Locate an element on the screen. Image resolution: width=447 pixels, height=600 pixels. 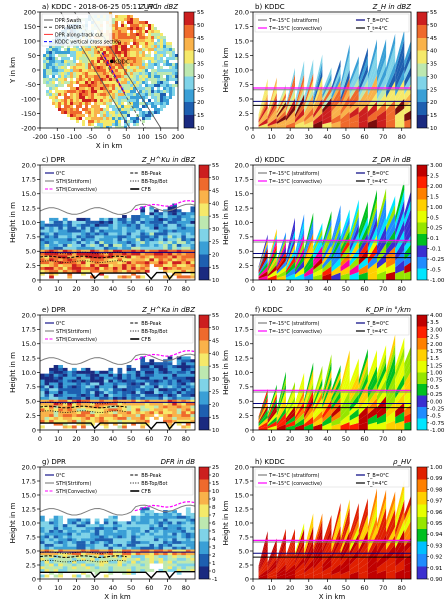
radar-marker is located at coordinates (111, 61).